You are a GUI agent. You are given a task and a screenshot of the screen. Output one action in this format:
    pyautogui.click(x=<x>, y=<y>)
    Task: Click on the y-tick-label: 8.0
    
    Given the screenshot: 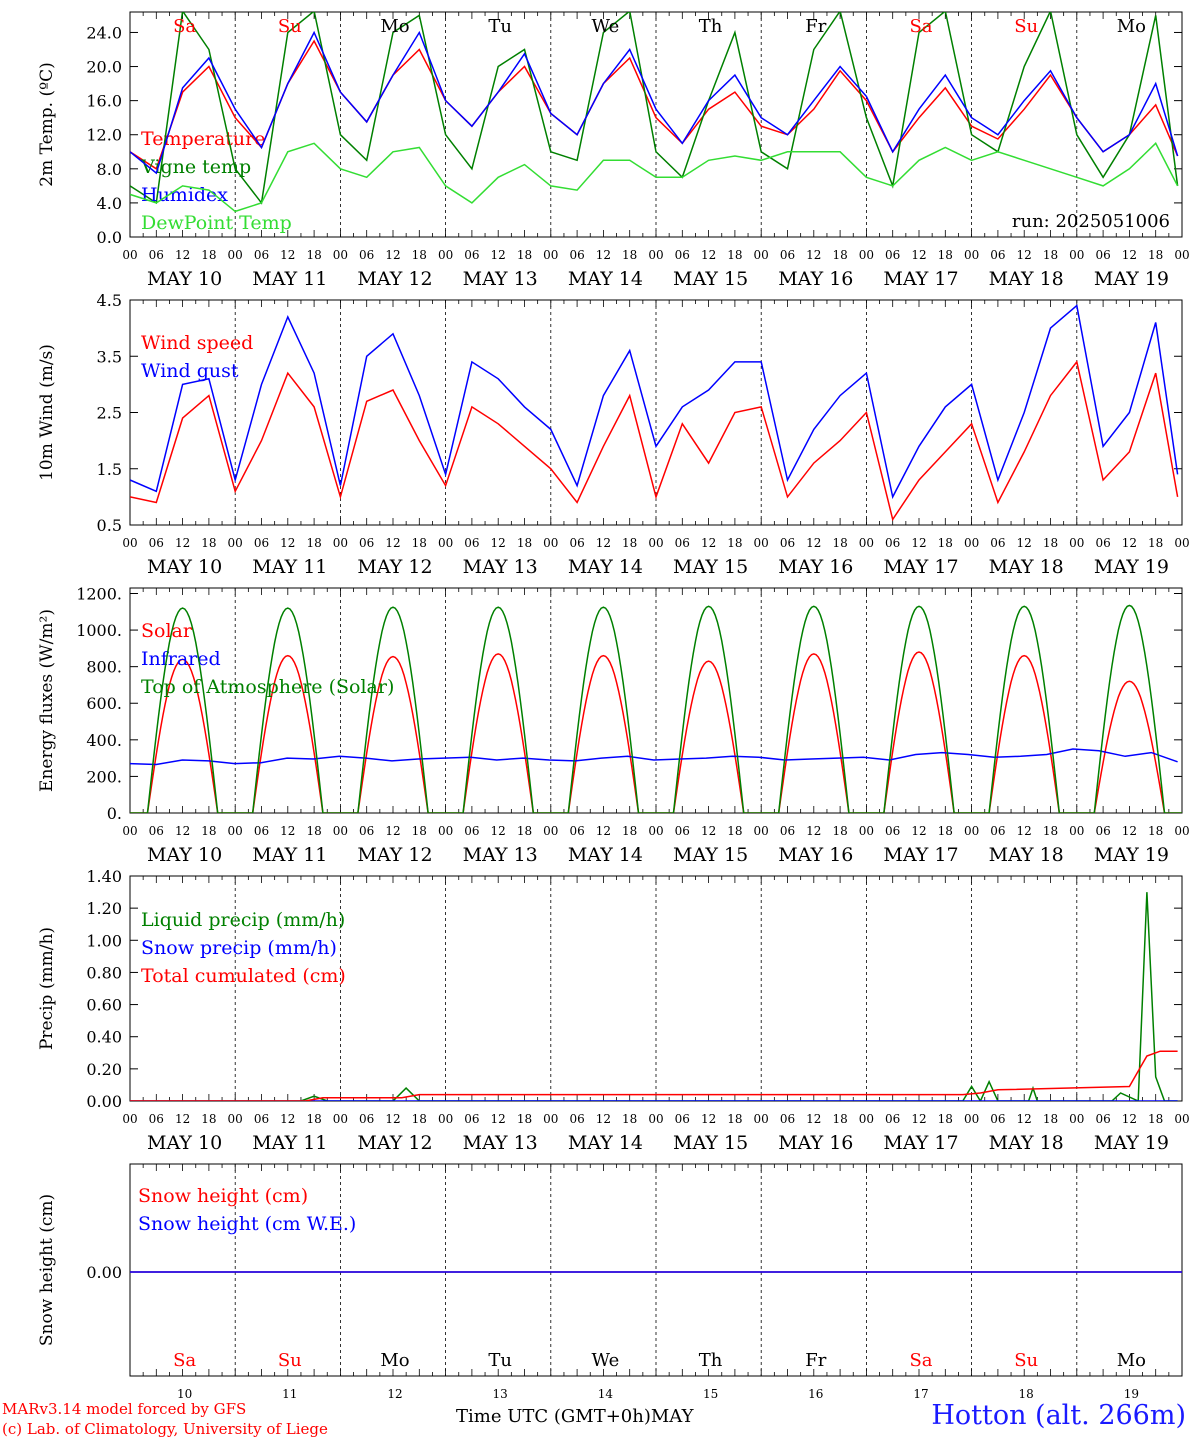 What is the action you would take?
    pyautogui.click(x=109, y=169)
    